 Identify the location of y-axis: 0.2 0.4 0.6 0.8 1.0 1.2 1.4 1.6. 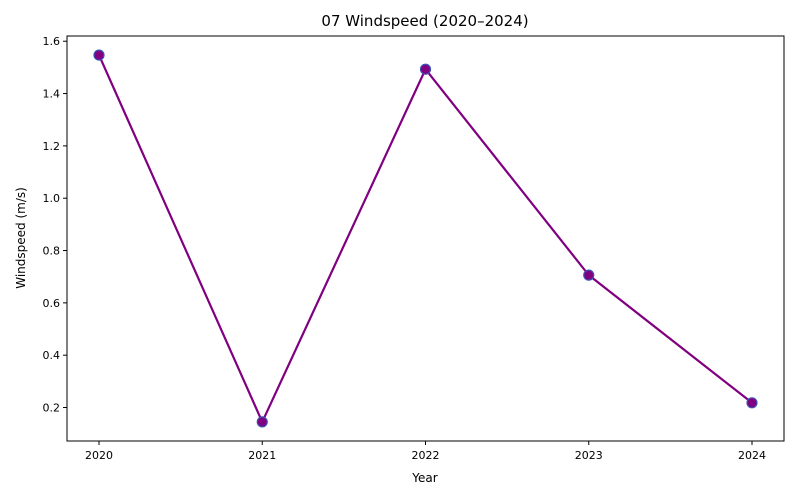
(55, 225).